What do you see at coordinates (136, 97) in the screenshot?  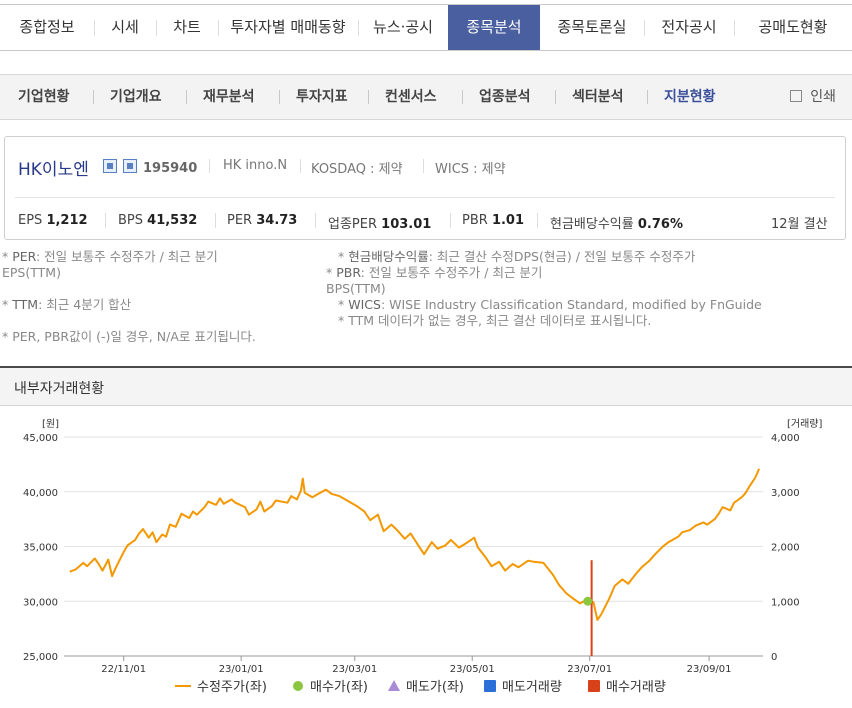 I see `subtab-1: 기업개요` at bounding box center [136, 97].